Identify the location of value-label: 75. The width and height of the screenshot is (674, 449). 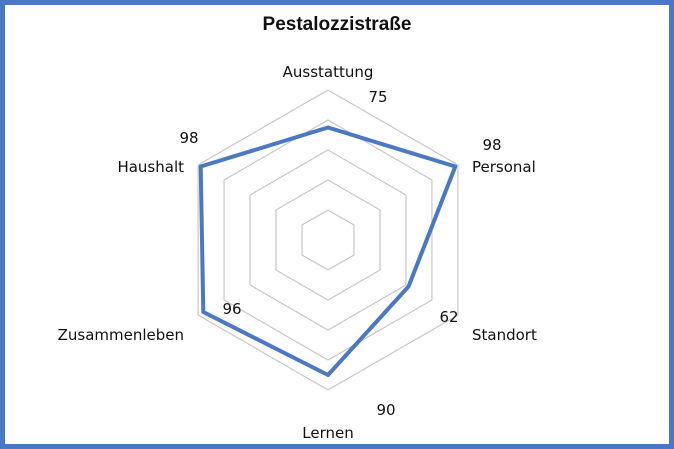
(377, 97).